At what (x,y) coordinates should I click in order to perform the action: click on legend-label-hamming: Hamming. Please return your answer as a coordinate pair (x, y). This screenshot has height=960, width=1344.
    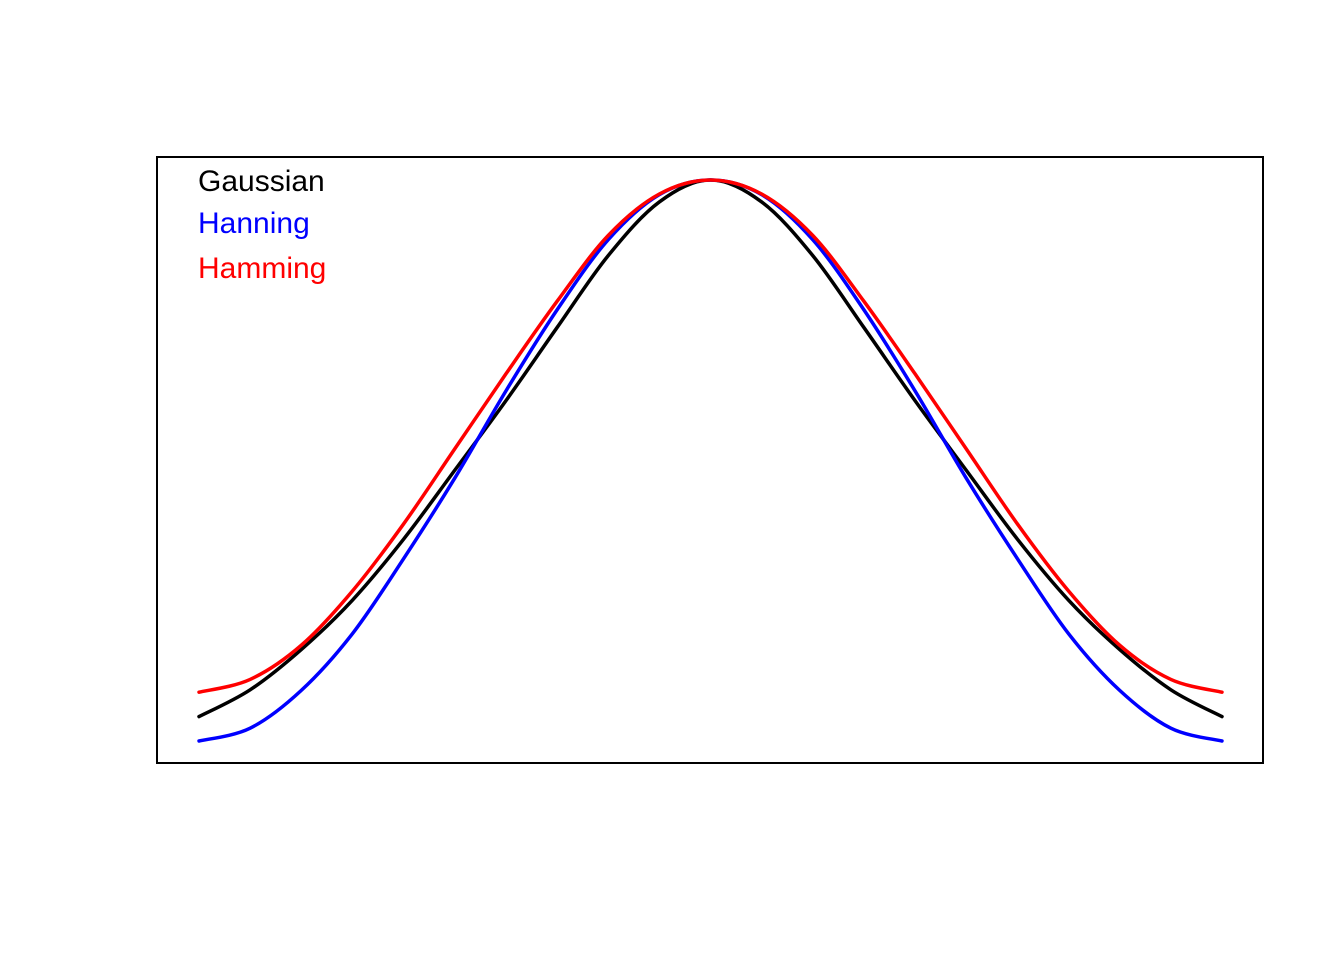
    Looking at the image, I should click on (262, 268).